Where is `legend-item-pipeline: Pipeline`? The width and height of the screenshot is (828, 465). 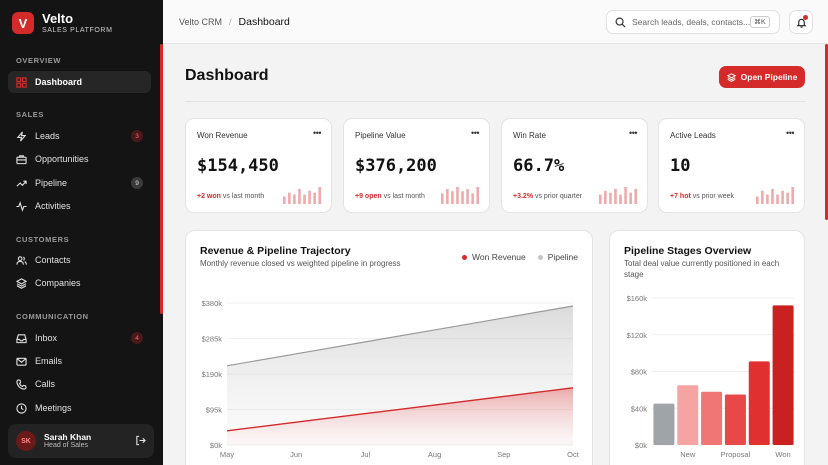
legend-item-pipeline: Pipeline is located at coordinates (557, 257).